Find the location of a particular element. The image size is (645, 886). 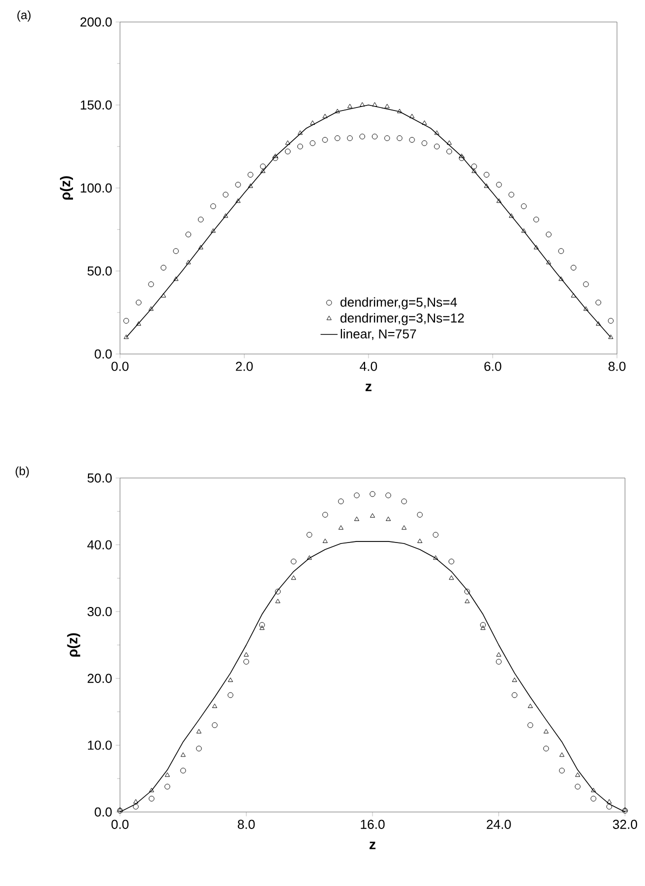

y-tick-label: 10.0 is located at coordinates (100, 745).